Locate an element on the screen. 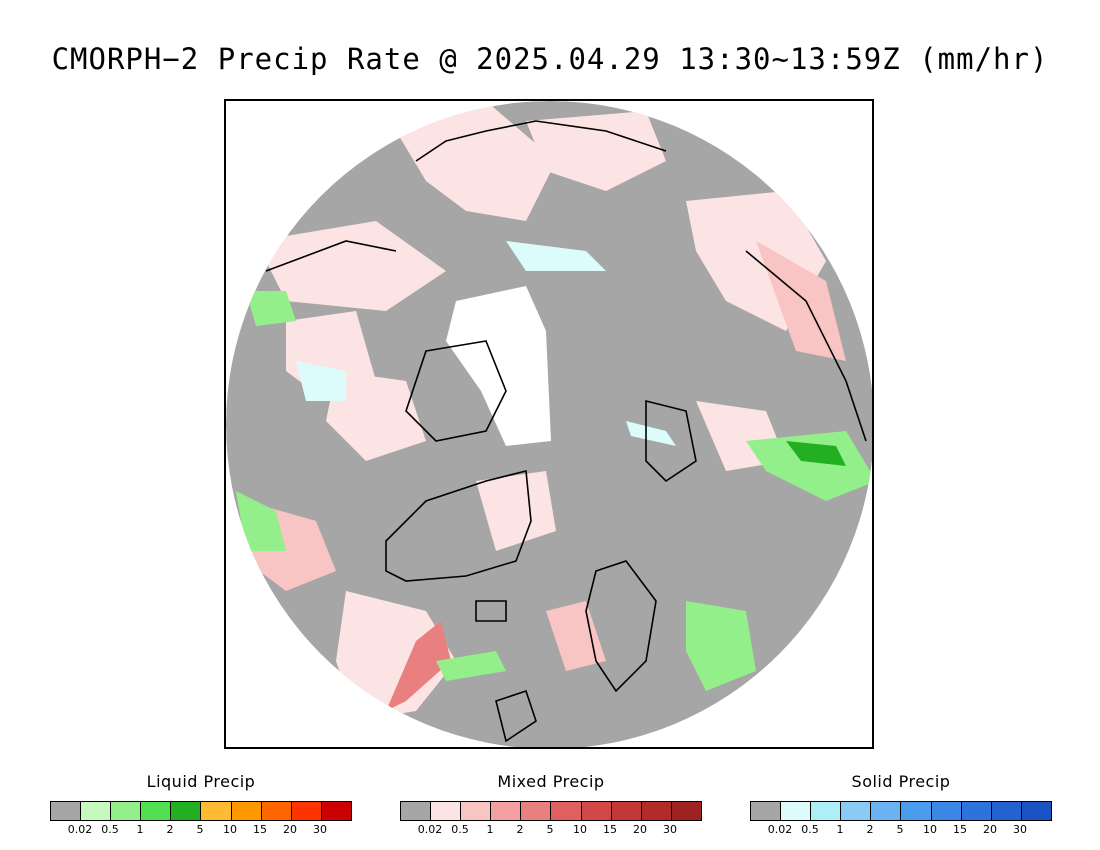 The image size is (1100, 850). legend-solid-colorbar is located at coordinates (901, 811).